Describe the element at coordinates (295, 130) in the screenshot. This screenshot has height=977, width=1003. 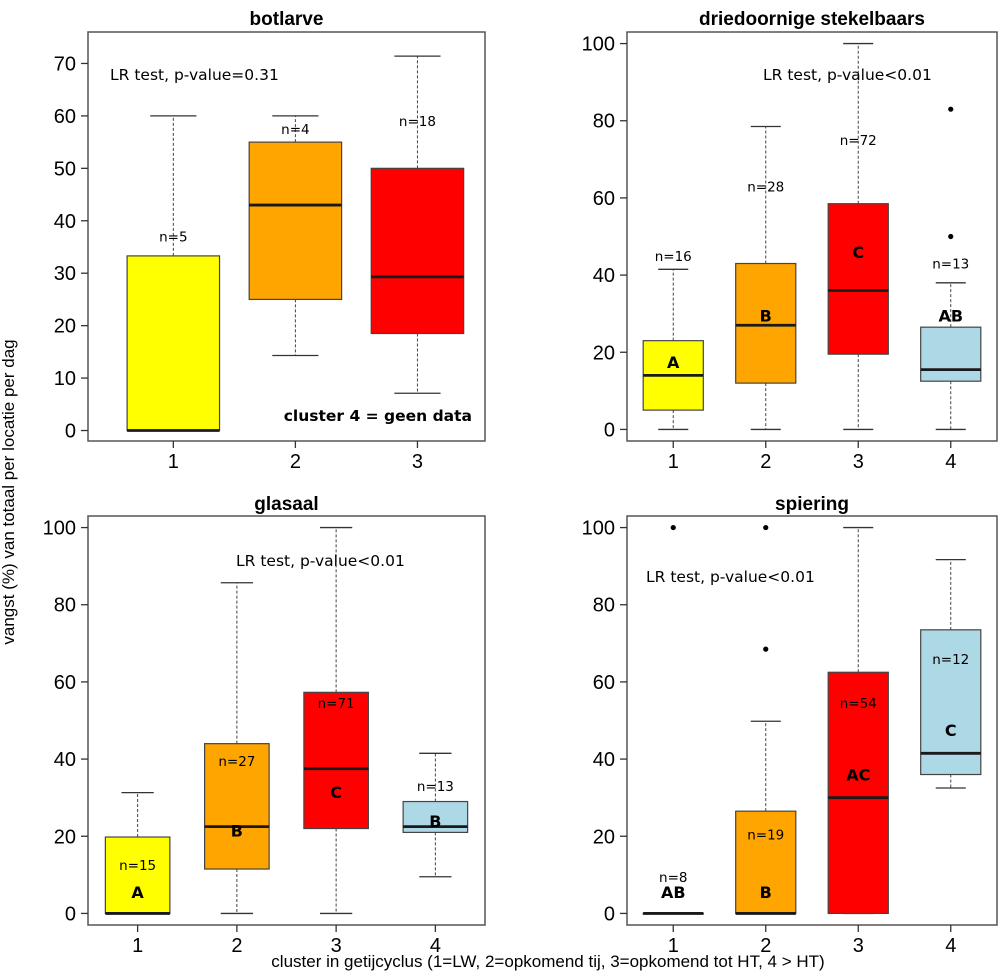
I see `sample-size-label: n=4` at that location.